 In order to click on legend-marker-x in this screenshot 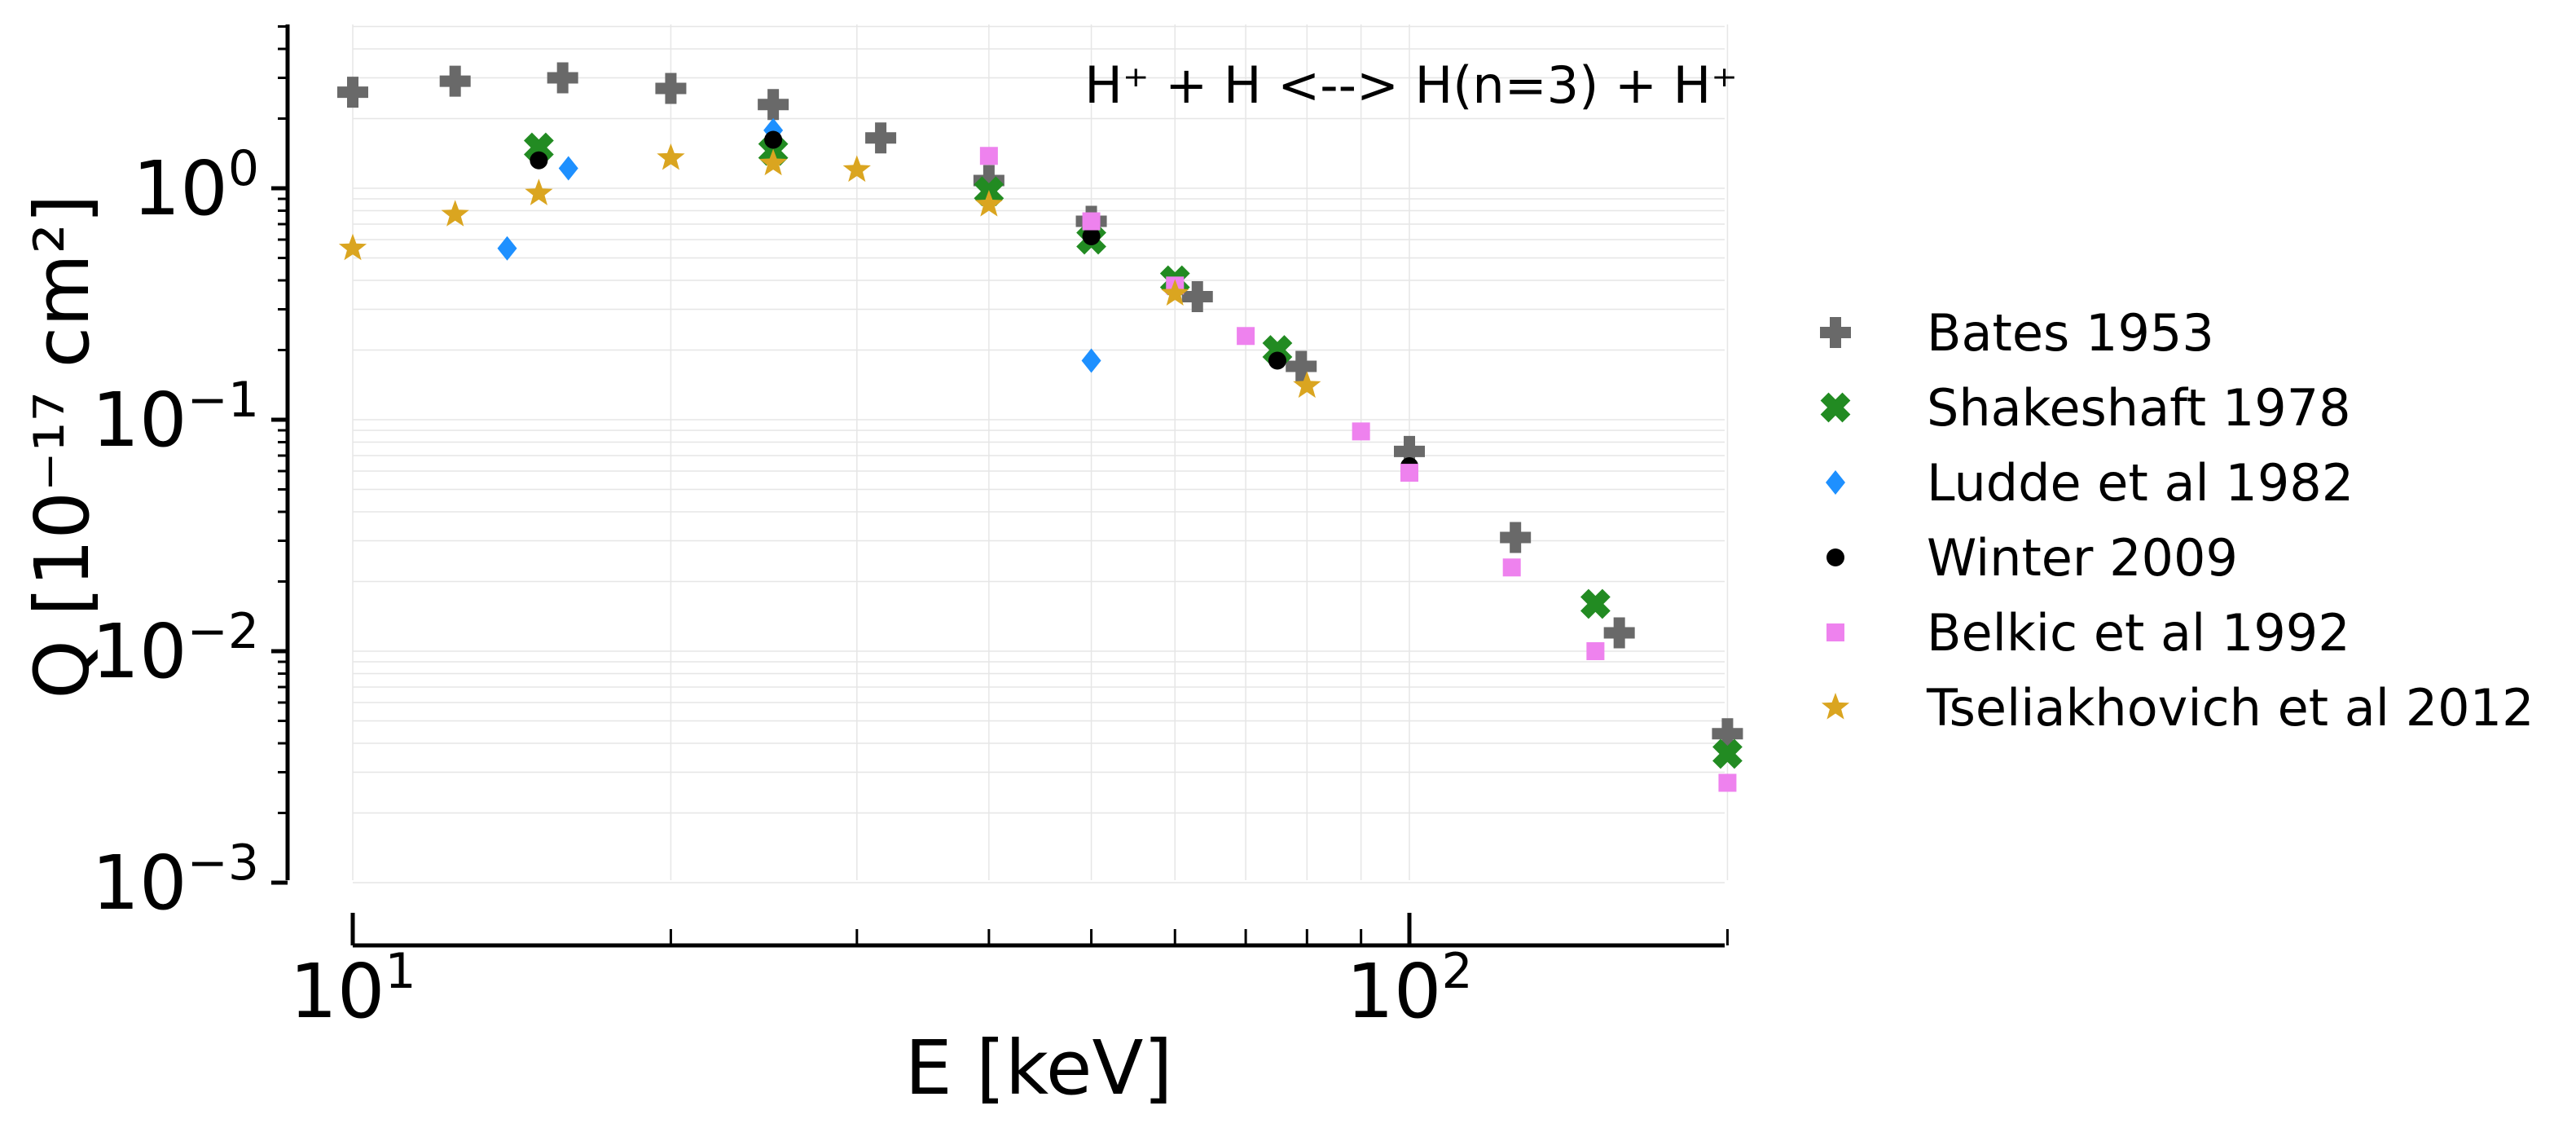, I will do `click(1835, 407)`.